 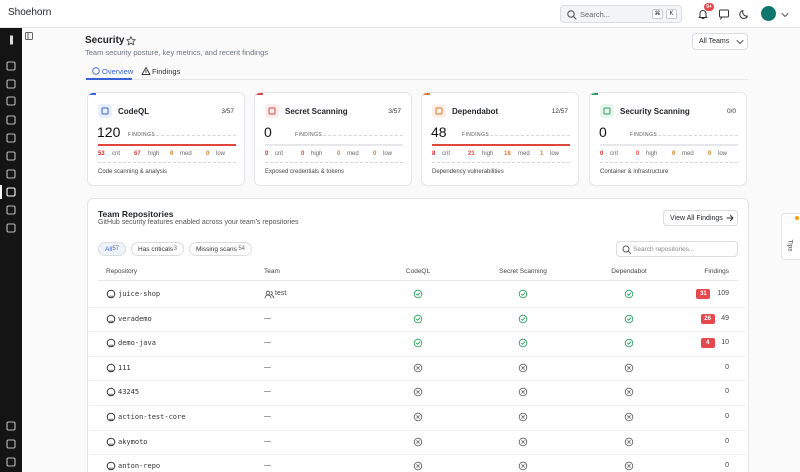 I want to click on favorite-star-part, so click(x=131, y=41).